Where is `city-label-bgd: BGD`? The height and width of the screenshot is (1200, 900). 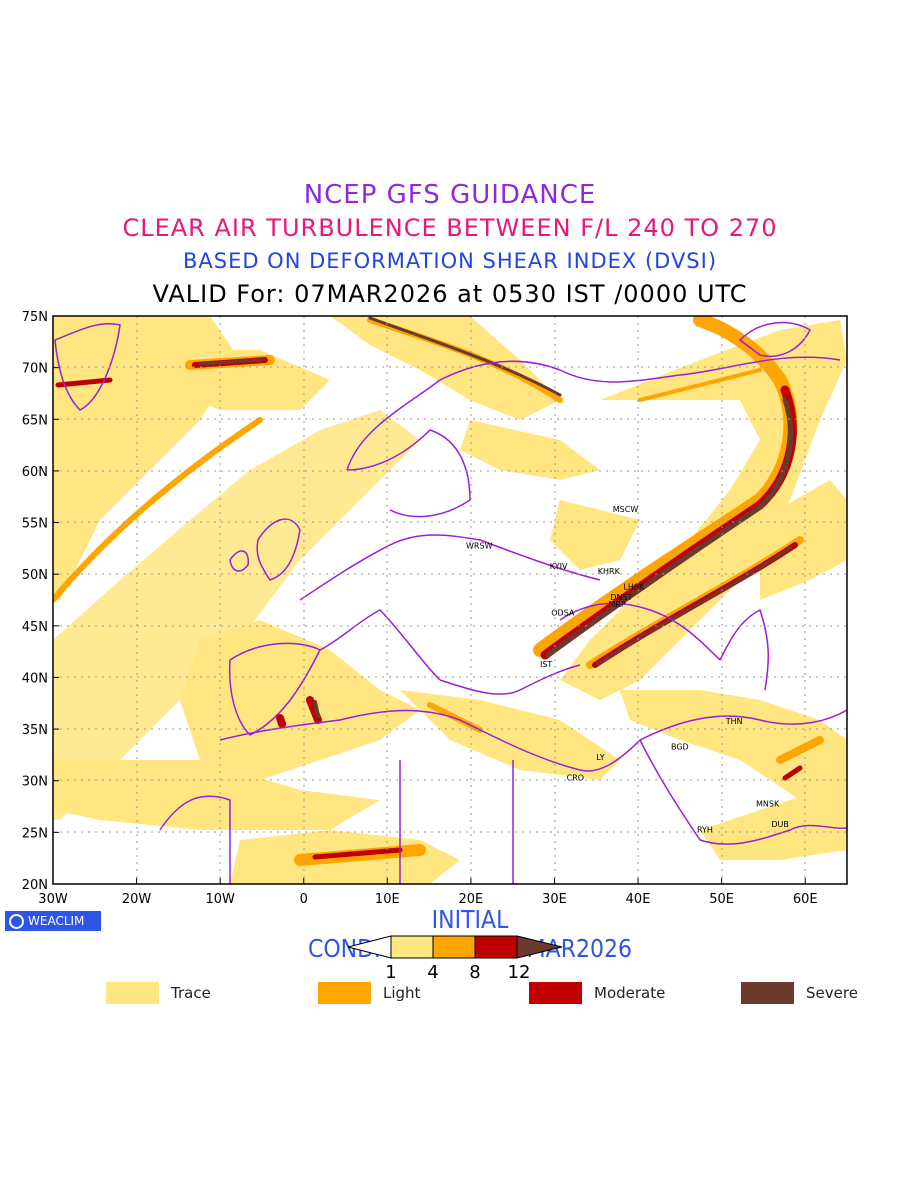 city-label-bgd: BGD is located at coordinates (680, 747).